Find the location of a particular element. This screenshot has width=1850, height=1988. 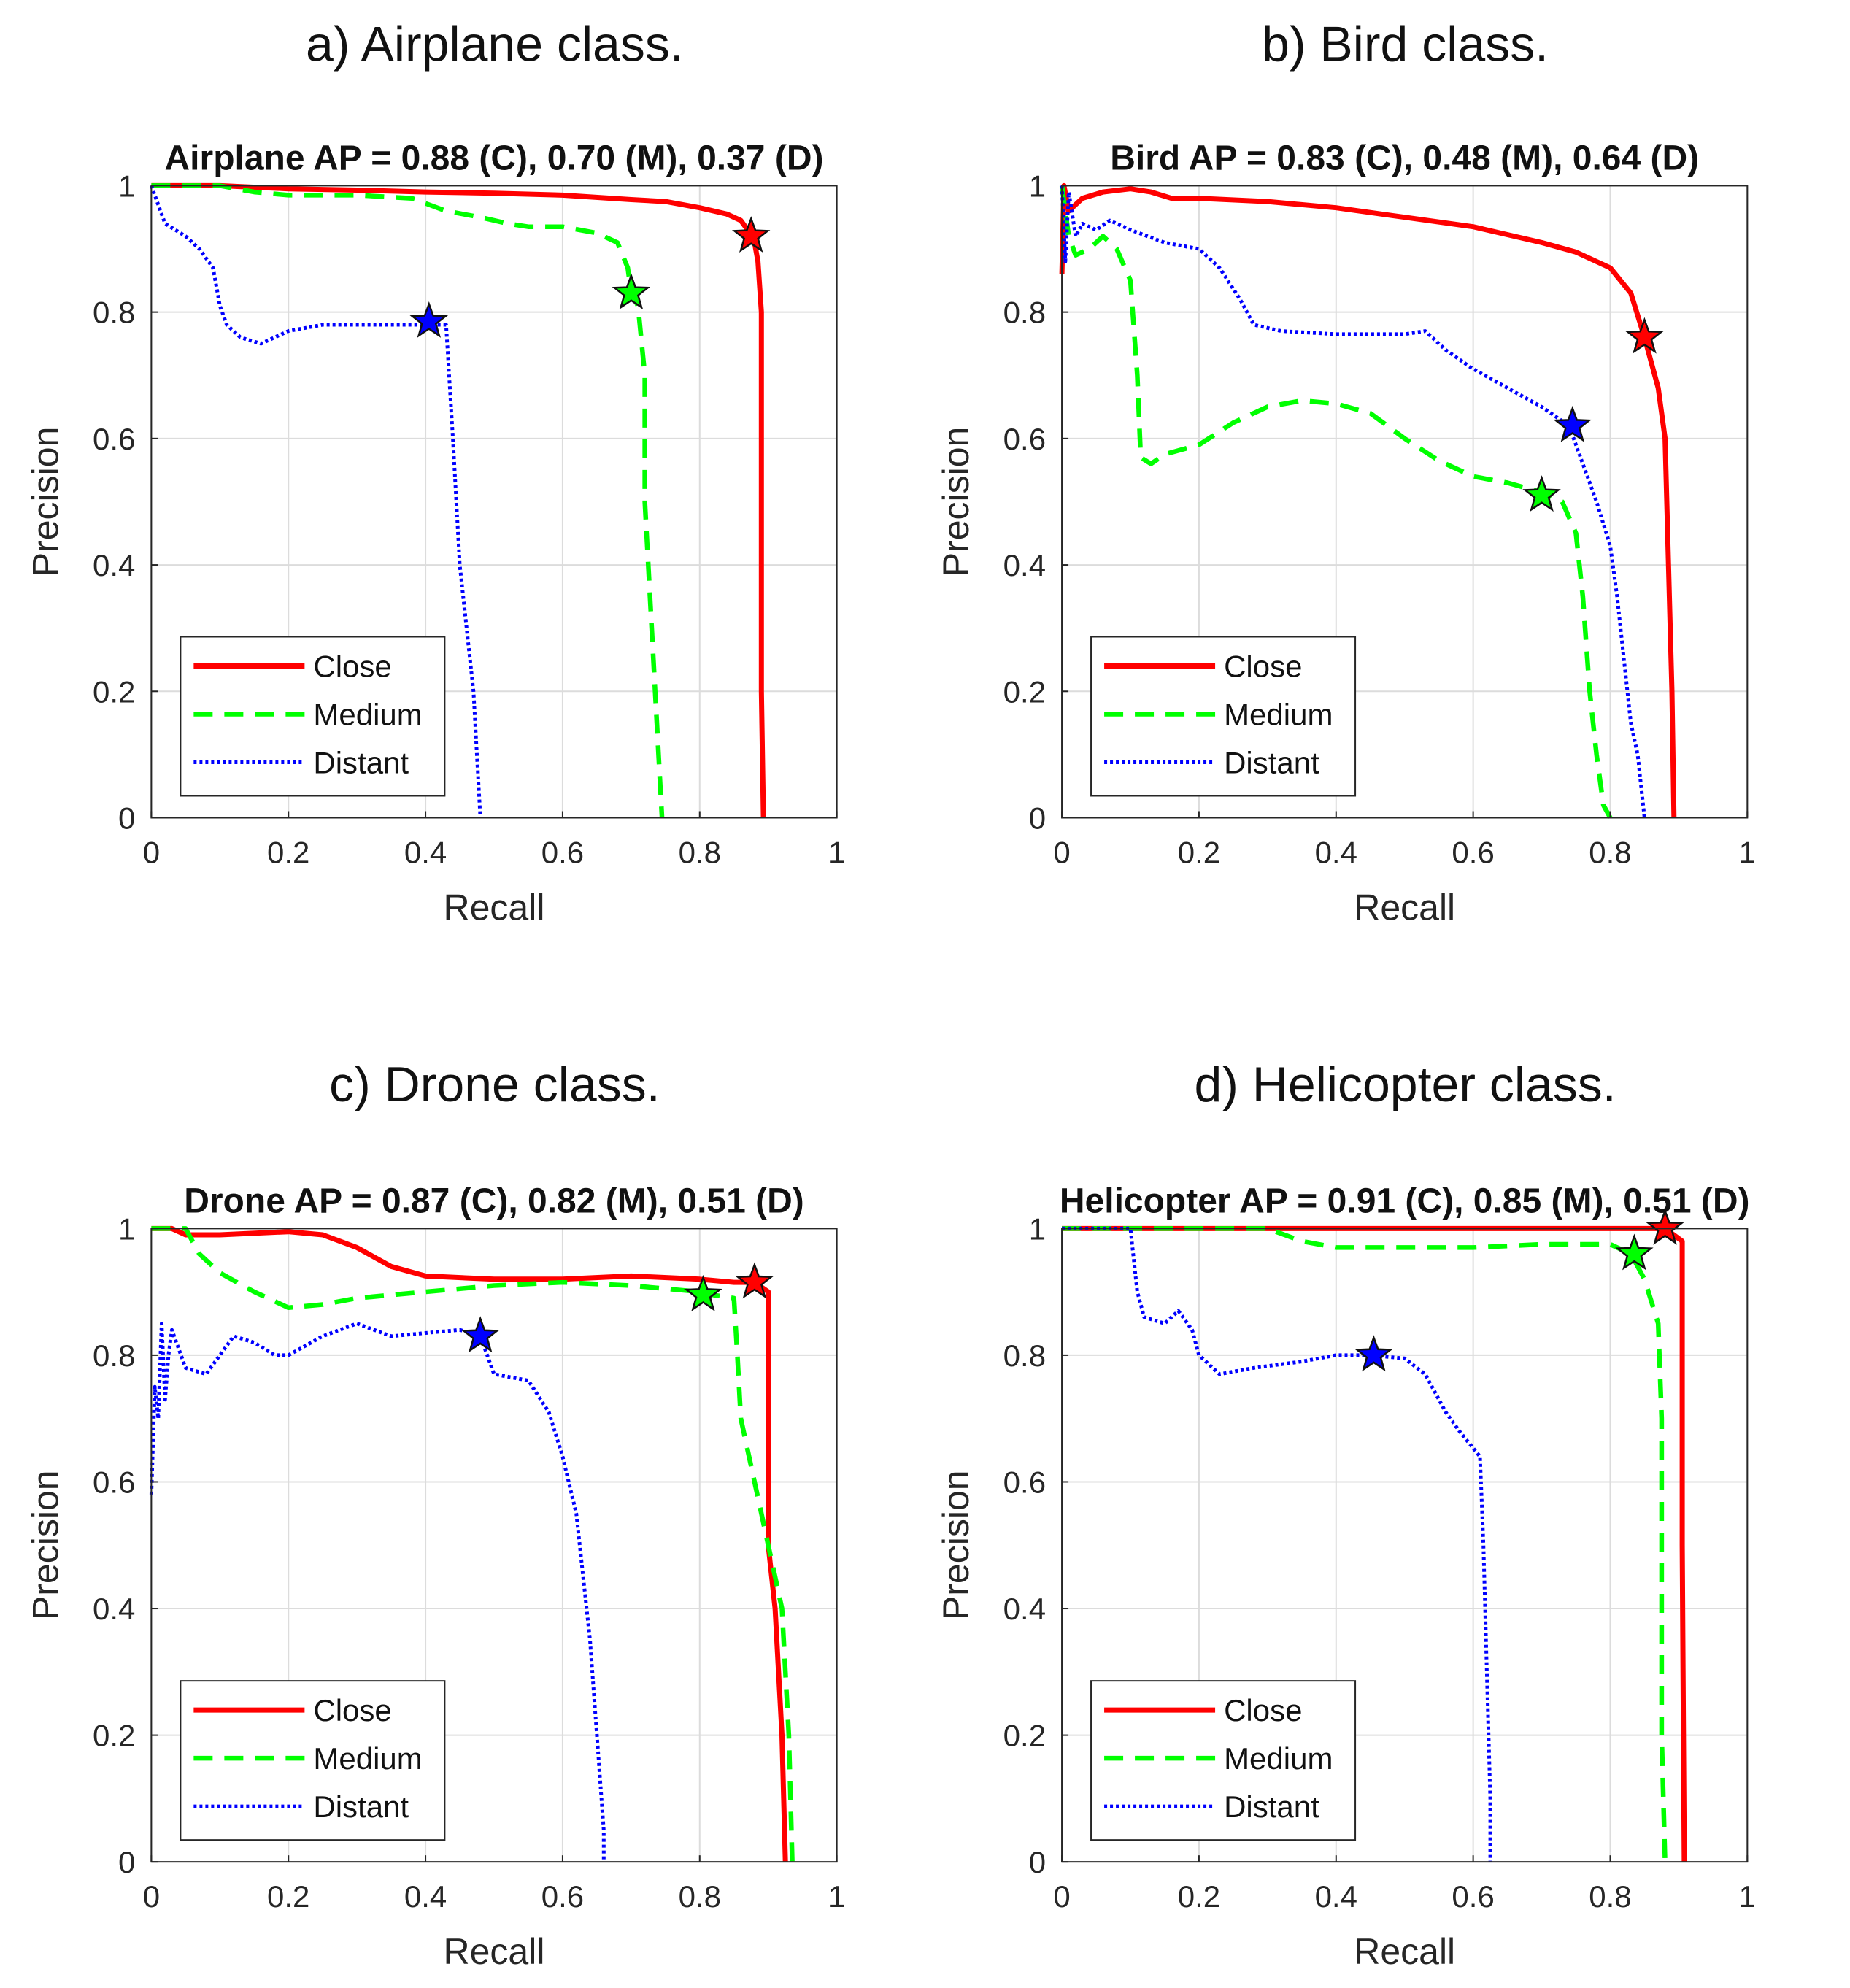

panel-caption: b) Bird class. is located at coordinates (1405, 44).